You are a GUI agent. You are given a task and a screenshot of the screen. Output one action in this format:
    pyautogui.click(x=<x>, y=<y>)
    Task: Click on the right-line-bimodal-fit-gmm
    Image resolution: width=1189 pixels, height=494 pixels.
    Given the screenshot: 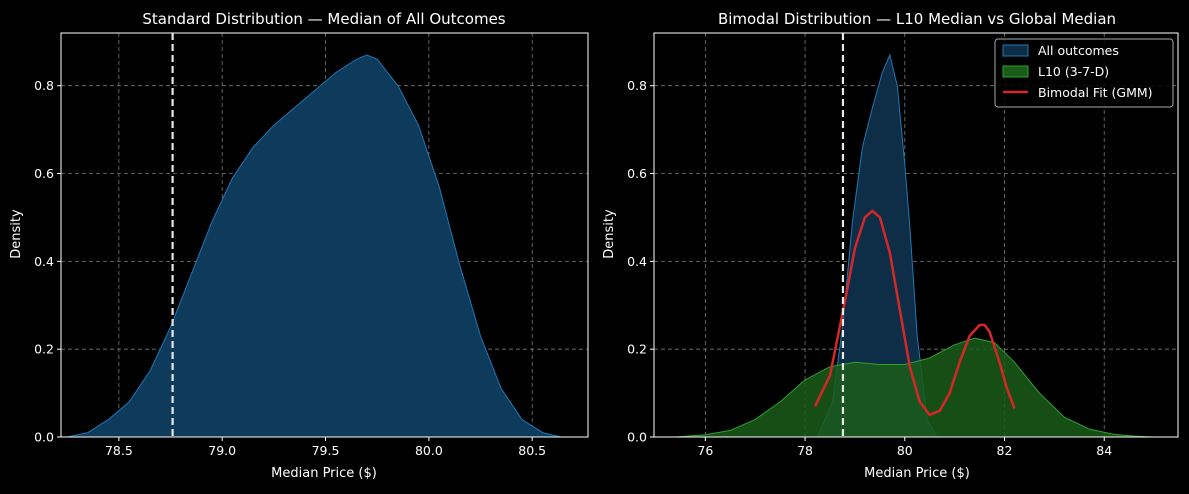 What is the action you would take?
    pyautogui.click(x=914, y=313)
    